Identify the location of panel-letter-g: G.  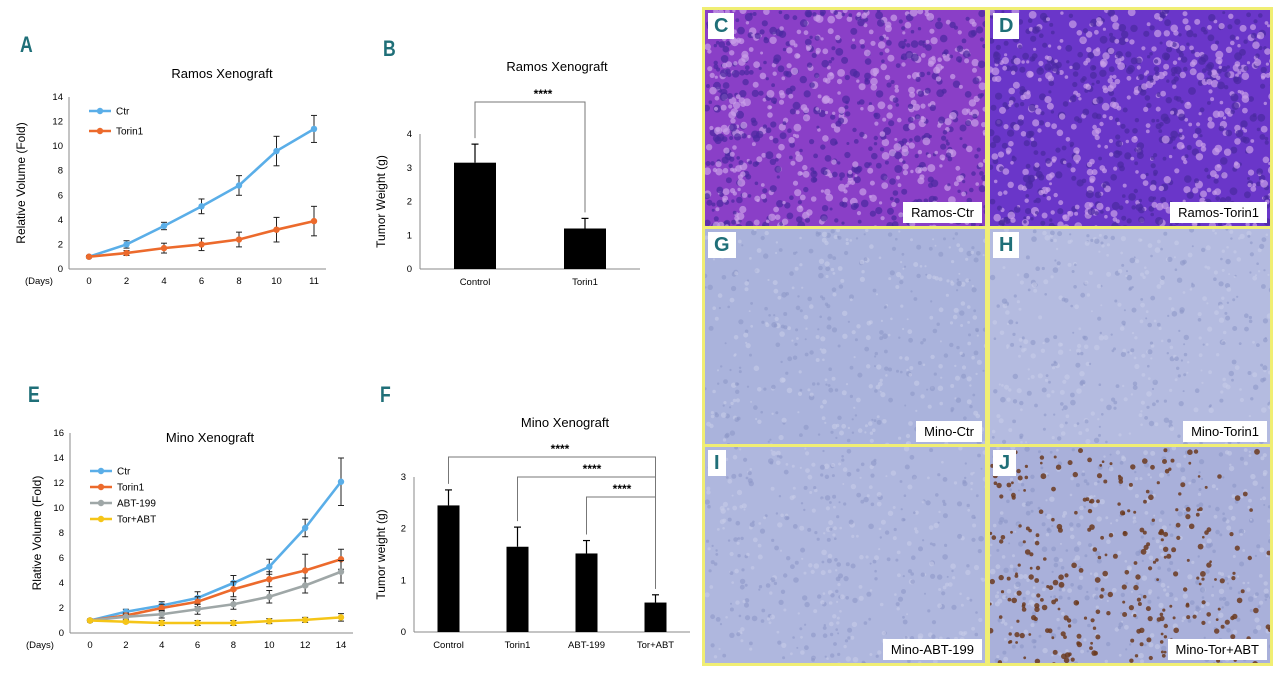
(722, 245).